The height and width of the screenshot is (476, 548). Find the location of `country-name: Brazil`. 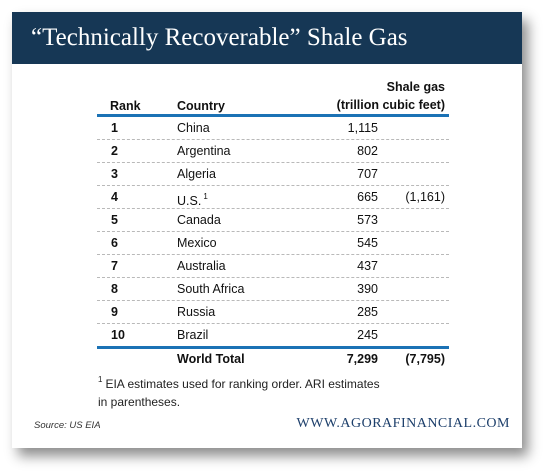

country-name: Brazil is located at coordinates (193, 335).